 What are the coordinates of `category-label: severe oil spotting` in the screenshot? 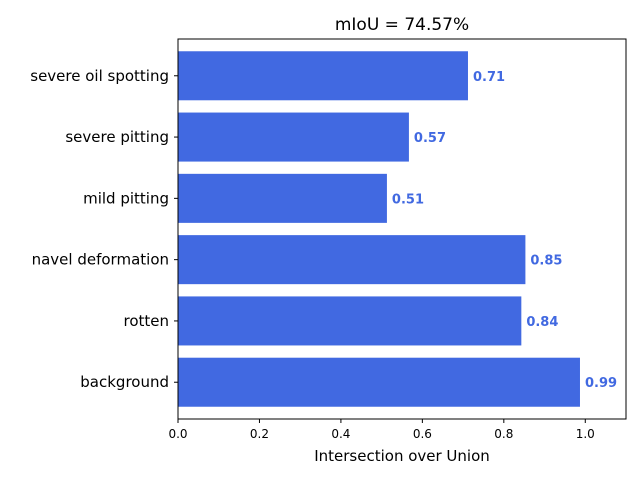 It's located at (99, 76).